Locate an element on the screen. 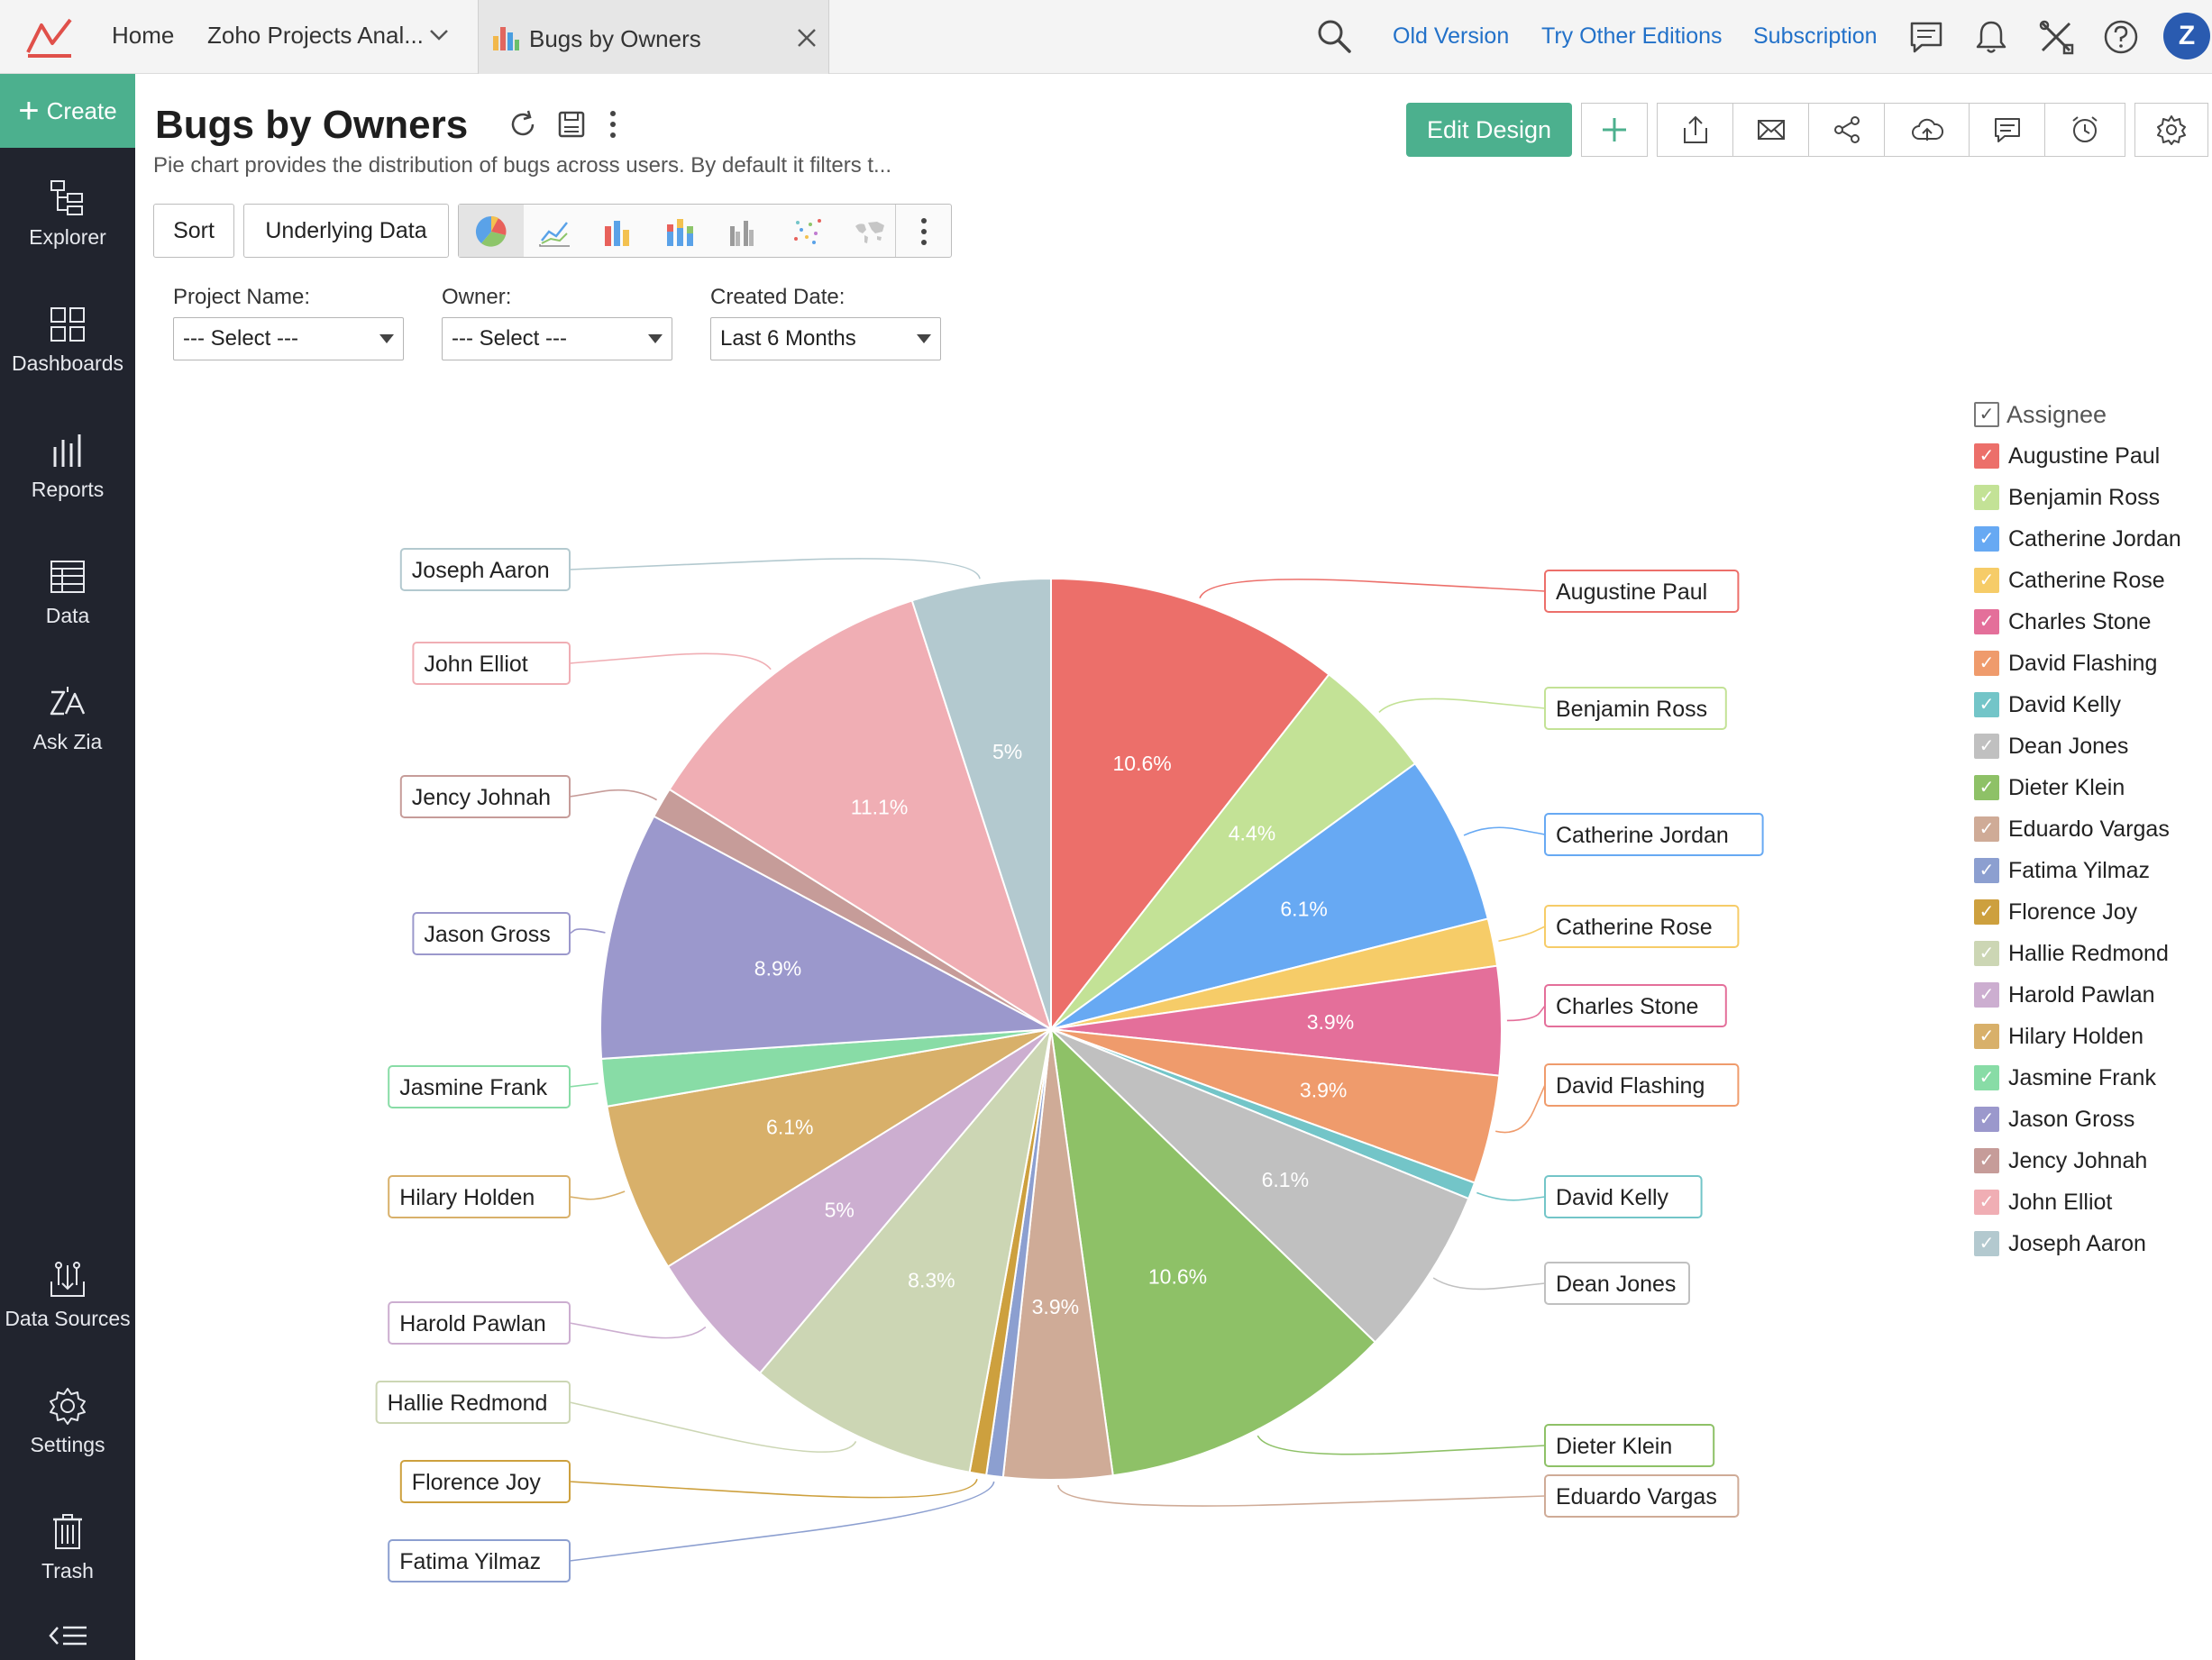 The height and width of the screenshot is (1660, 2212). project-name-filter-select: --- Select --- is located at coordinates (288, 338).